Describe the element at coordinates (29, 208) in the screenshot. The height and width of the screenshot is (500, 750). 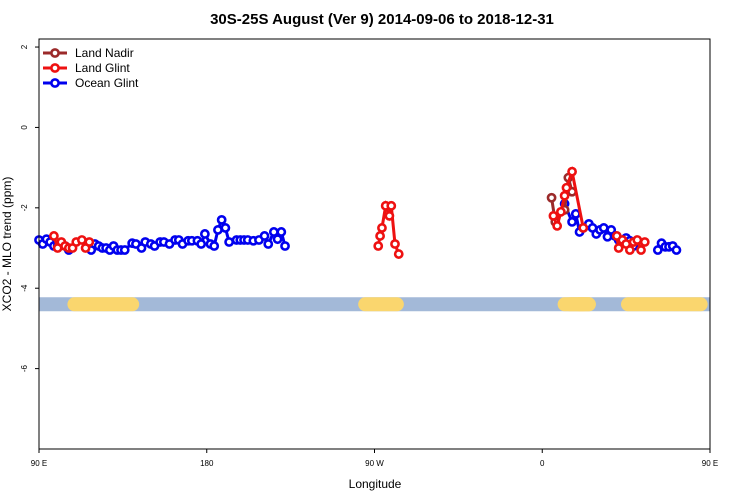
I see `y-axis: 2 0 -2 -4 -6` at that location.